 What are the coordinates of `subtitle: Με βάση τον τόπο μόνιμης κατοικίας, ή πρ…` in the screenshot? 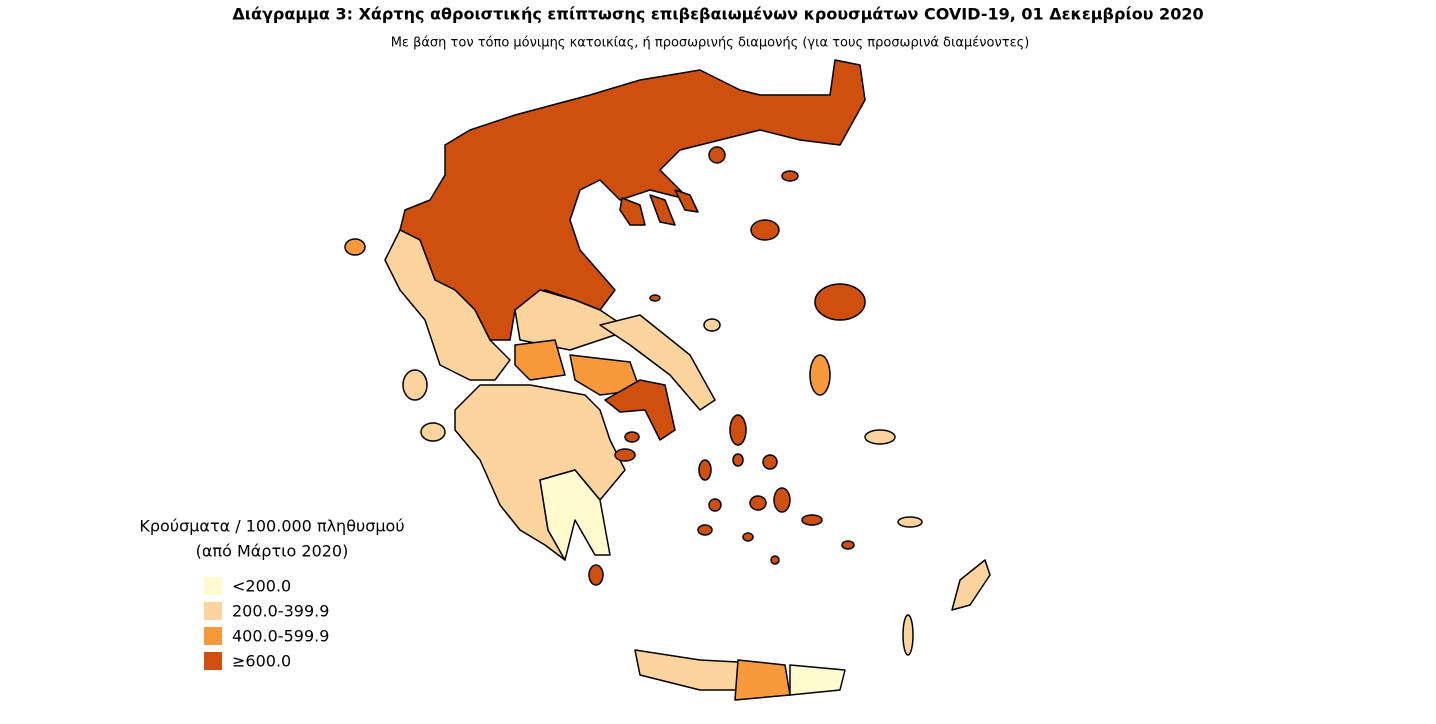 It's located at (710, 43).